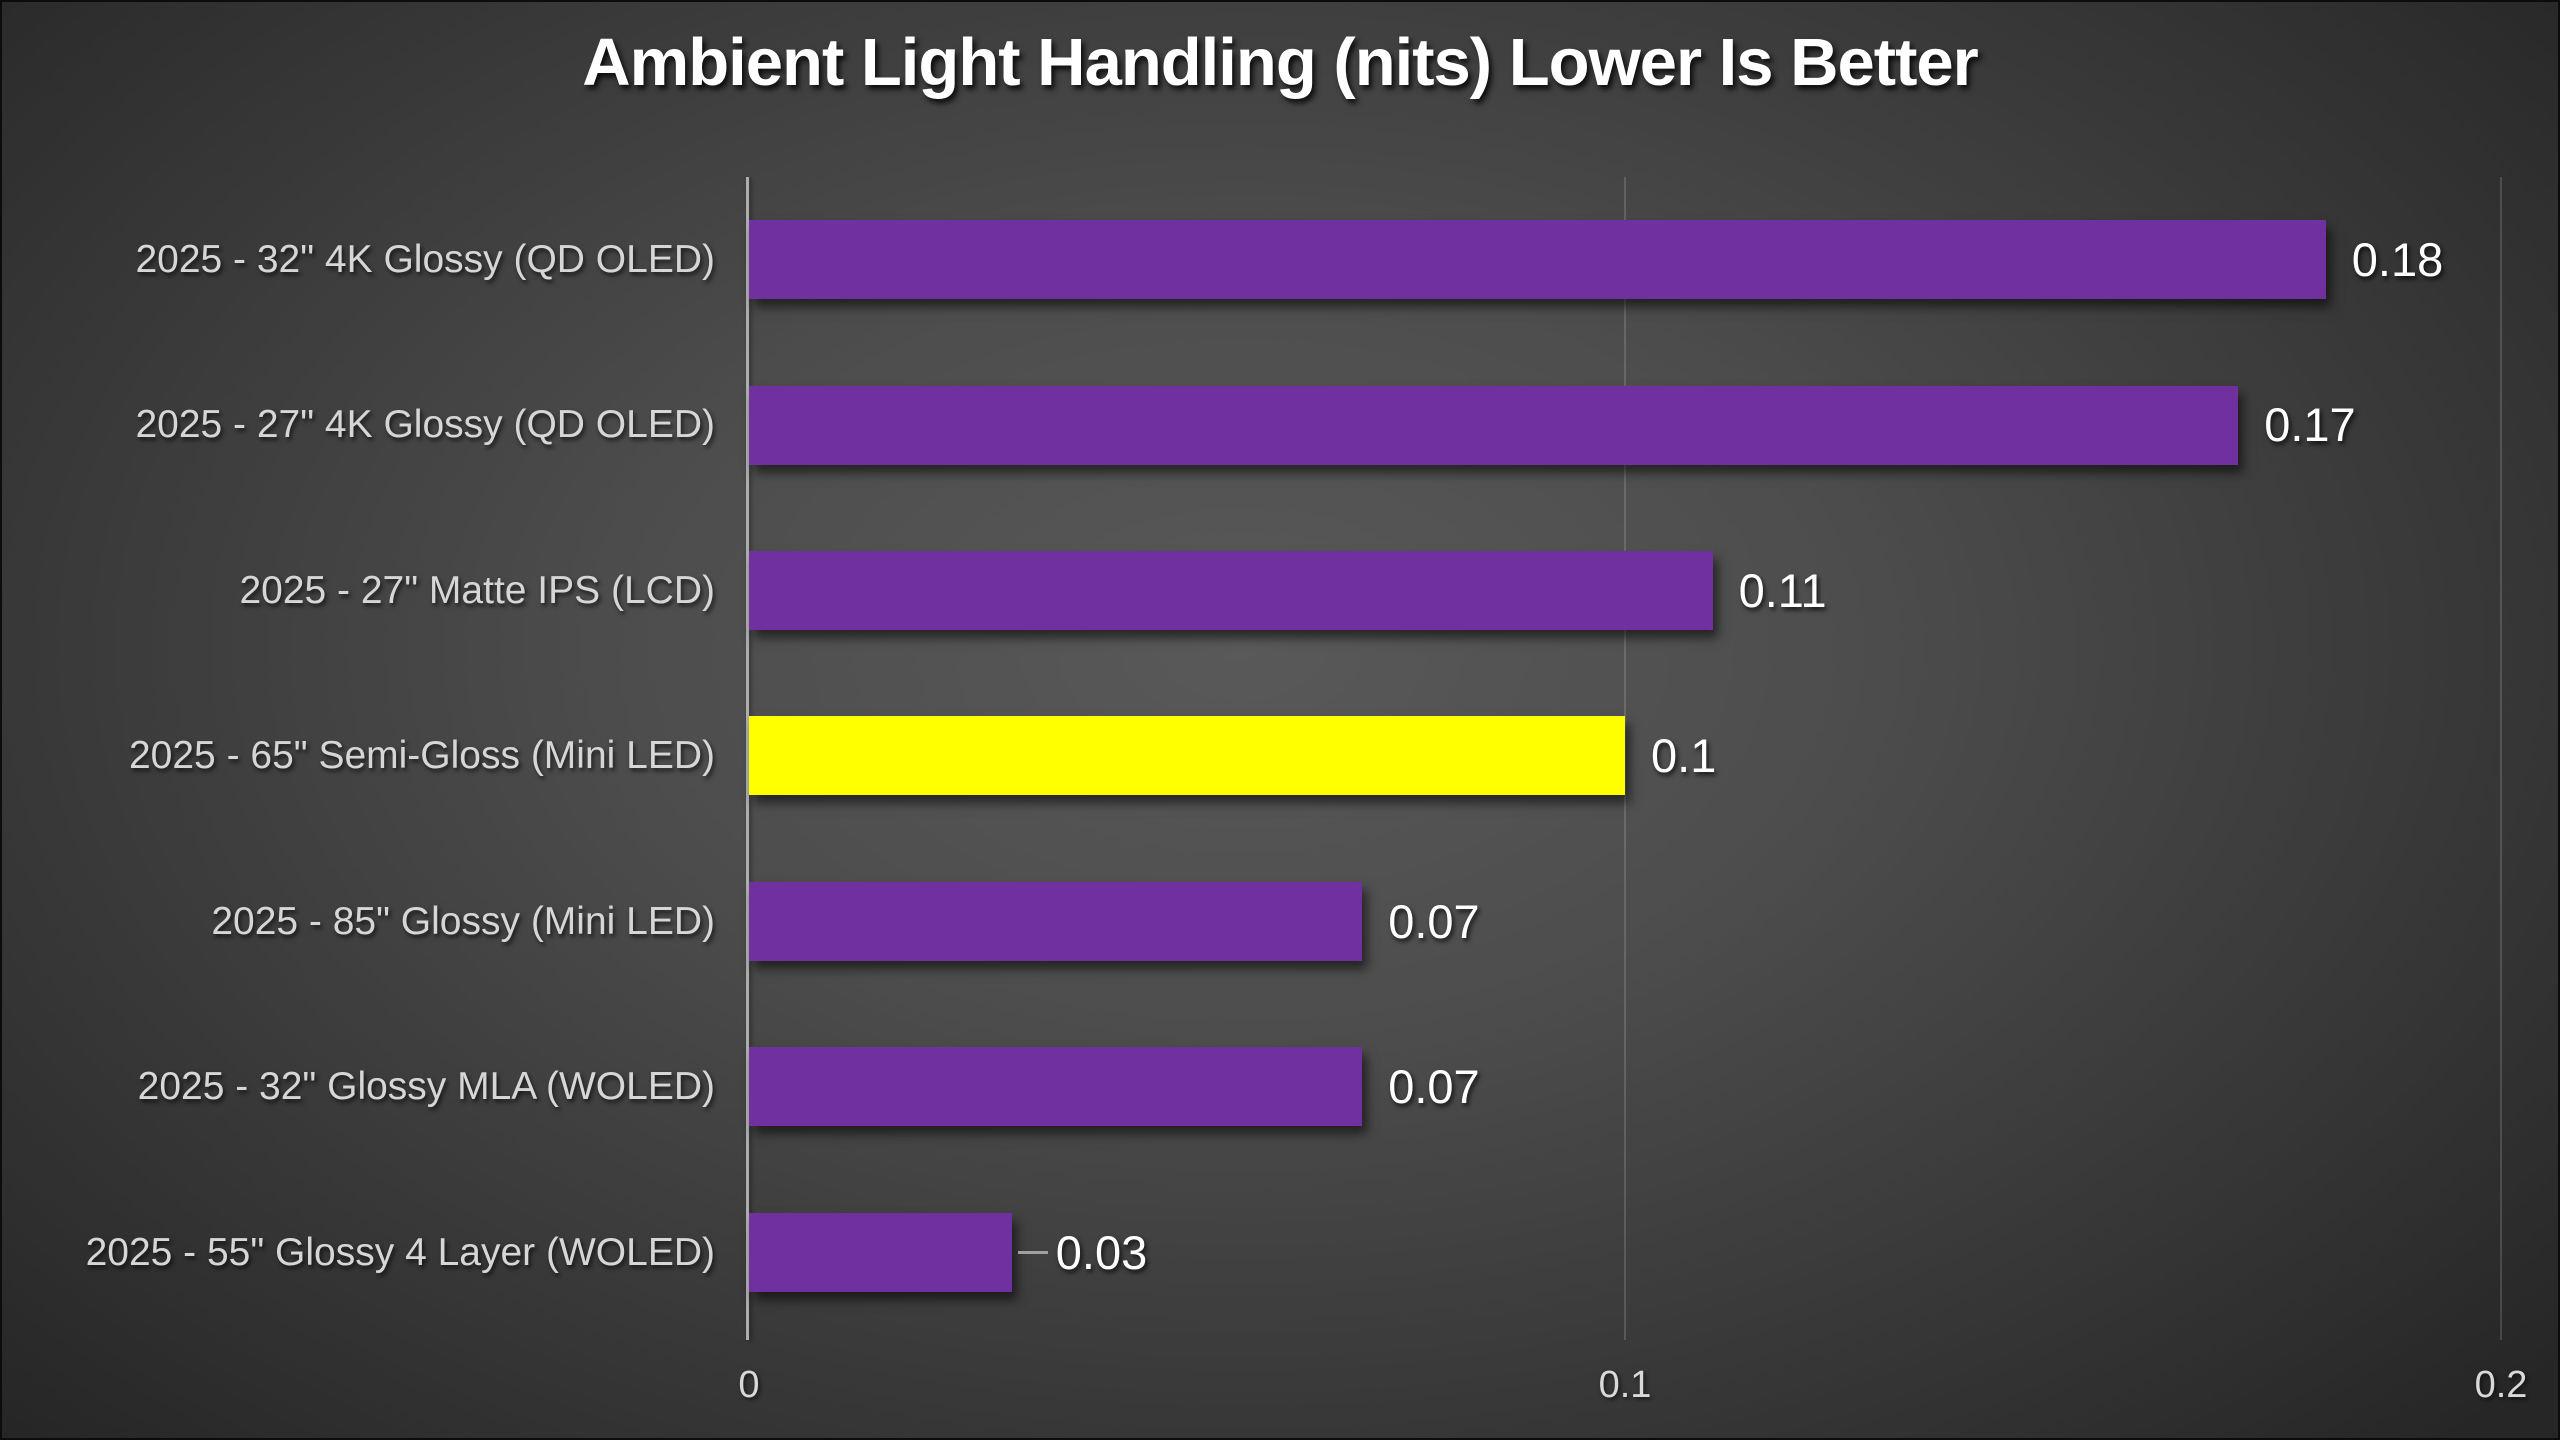 Image resolution: width=2560 pixels, height=1440 pixels. I want to click on value-label: 0.1, so click(1684, 756).